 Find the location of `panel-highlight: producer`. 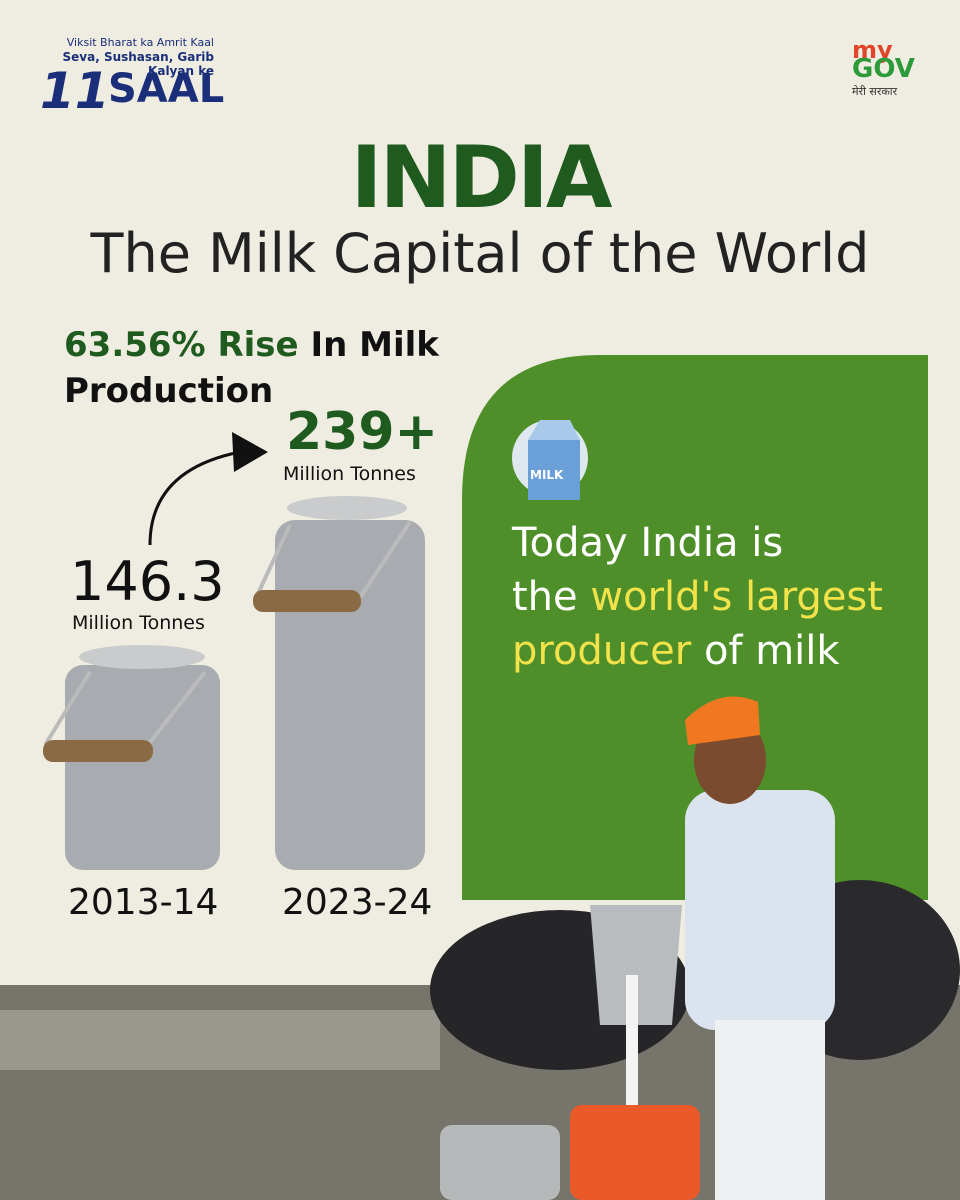

panel-highlight: producer is located at coordinates (602, 651).